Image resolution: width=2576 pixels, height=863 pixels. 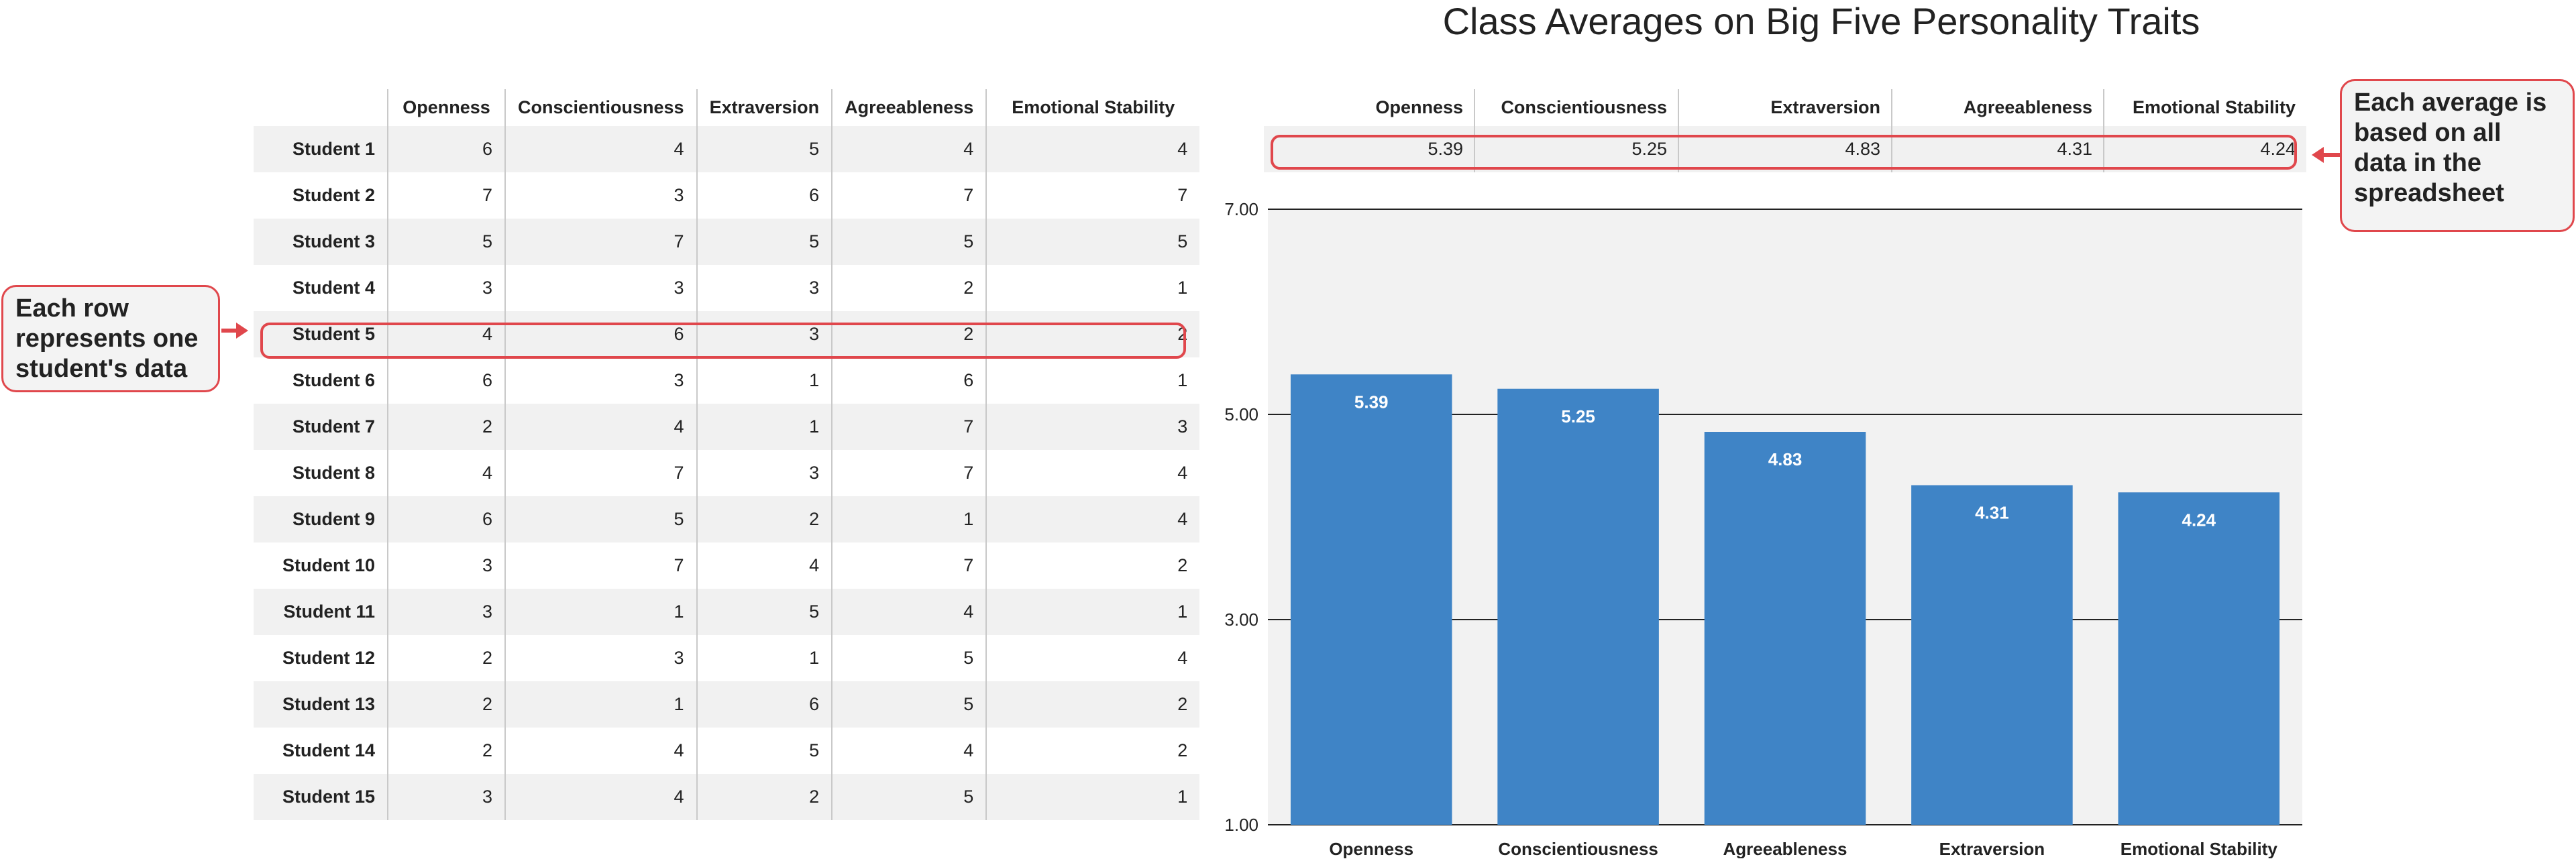 I want to click on bar, so click(x=2199, y=658).